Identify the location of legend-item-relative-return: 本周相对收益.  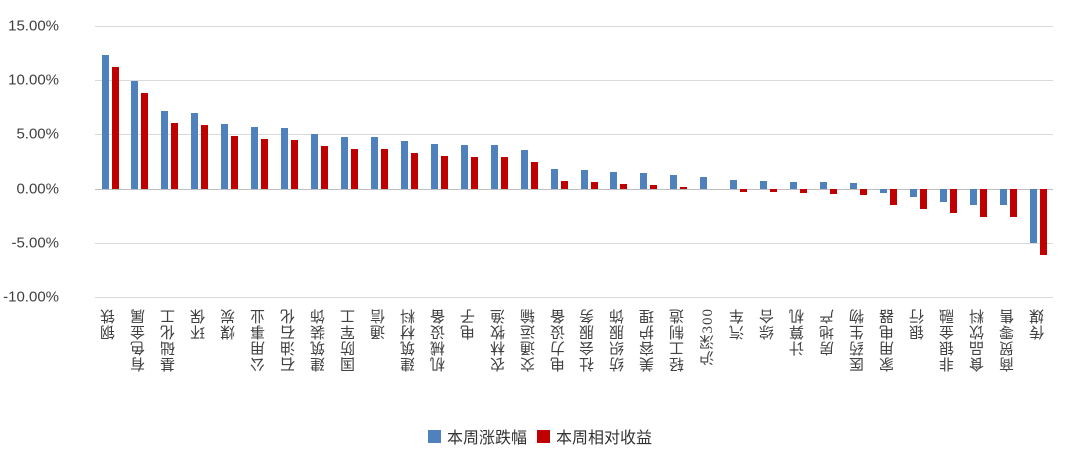
(594, 436).